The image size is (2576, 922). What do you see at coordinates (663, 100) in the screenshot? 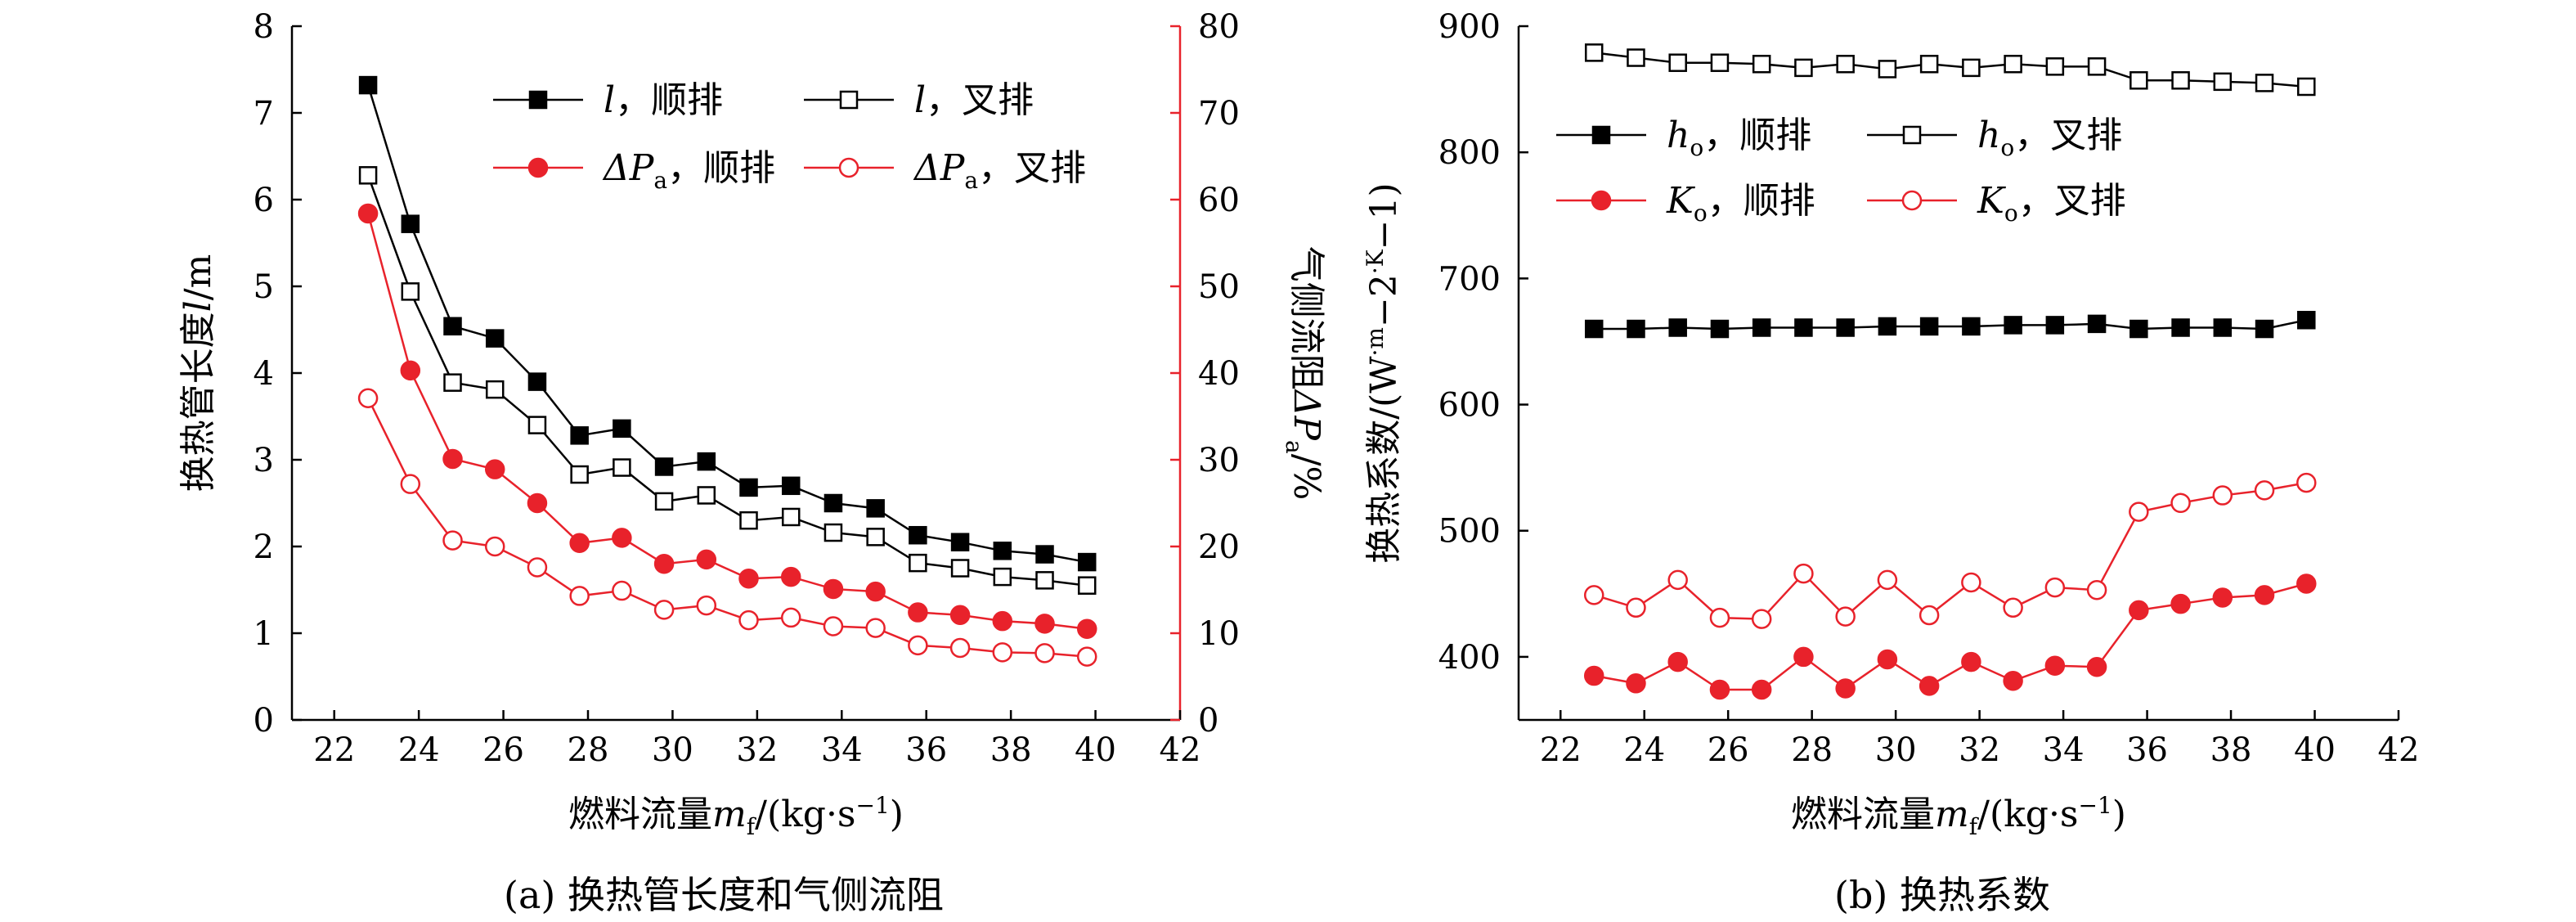
I see `legend-label: l，顺排` at bounding box center [663, 100].